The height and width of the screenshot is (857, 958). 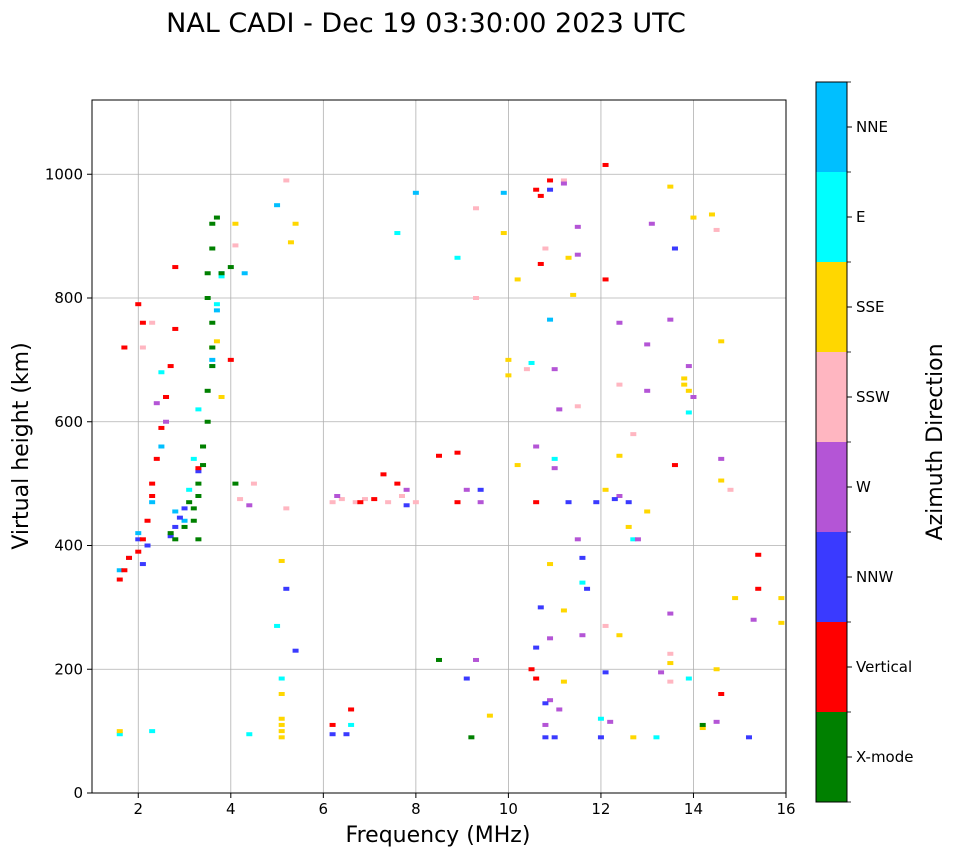 What do you see at coordinates (864, 442) in the screenshot?
I see `colorbar: X-mode Vertical NNW W SSW SSE E NNE` at bounding box center [864, 442].